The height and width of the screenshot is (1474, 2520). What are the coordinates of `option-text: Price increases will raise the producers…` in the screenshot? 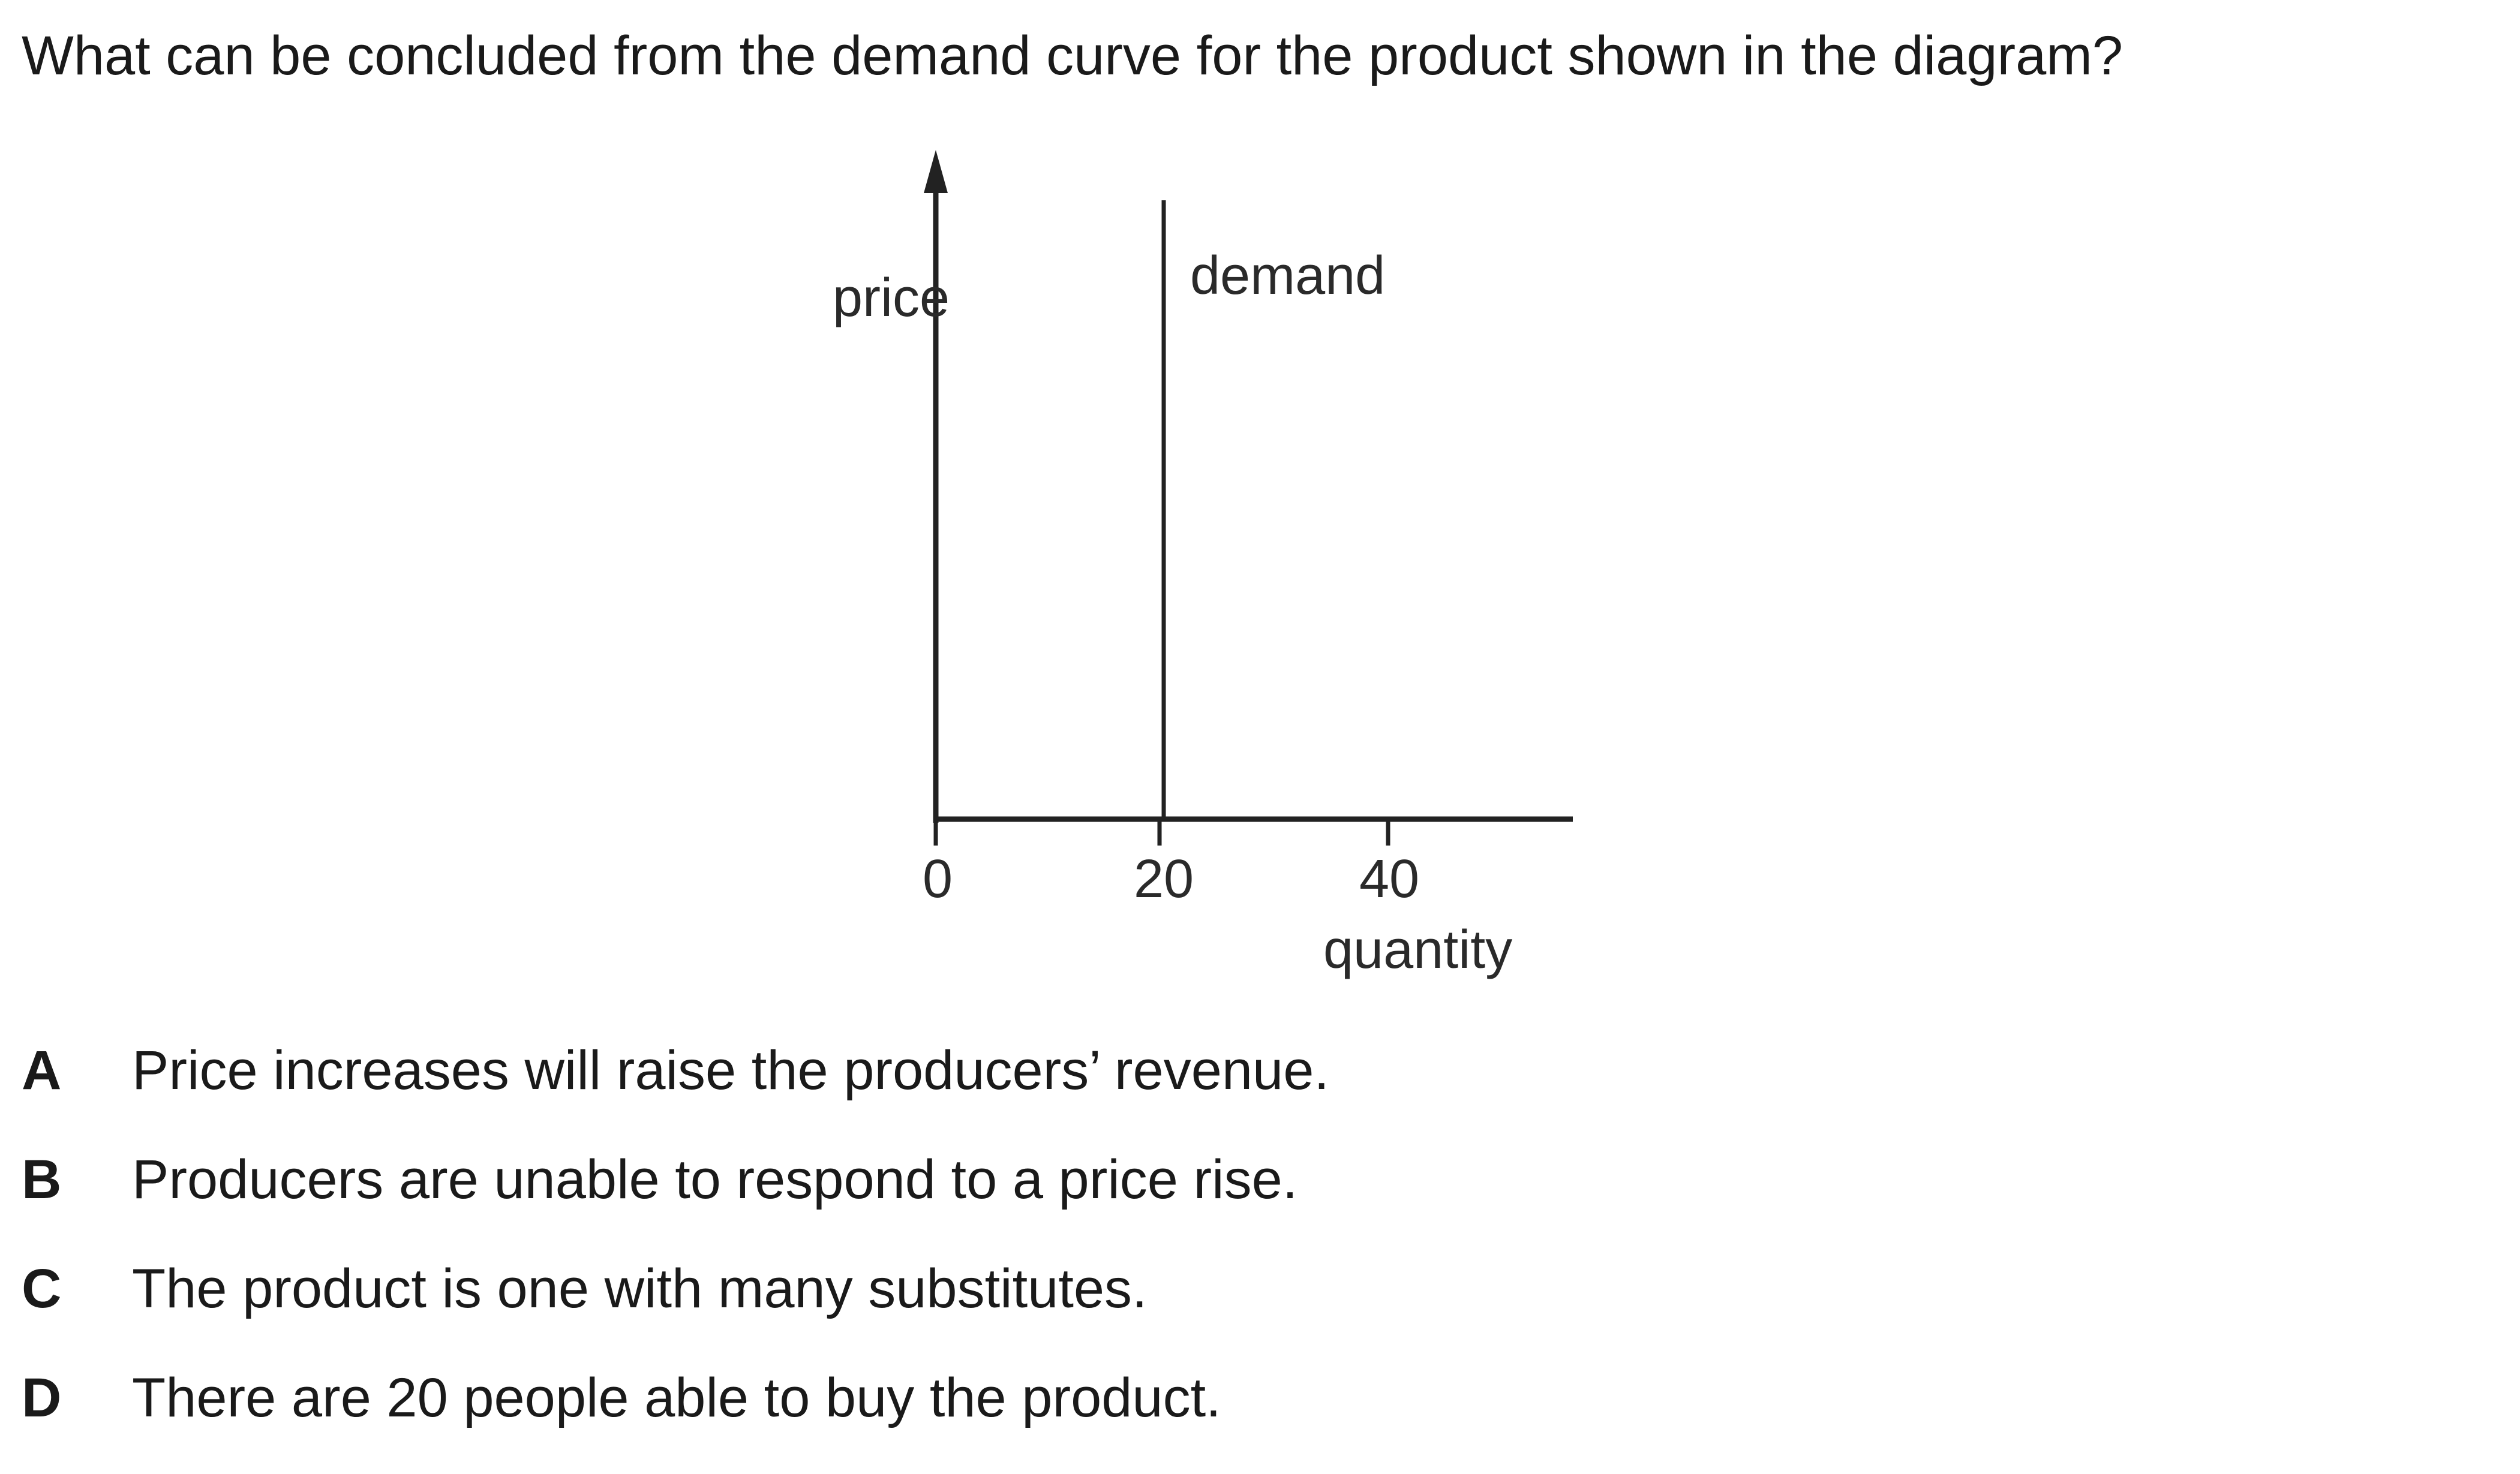 It's located at (730, 1070).